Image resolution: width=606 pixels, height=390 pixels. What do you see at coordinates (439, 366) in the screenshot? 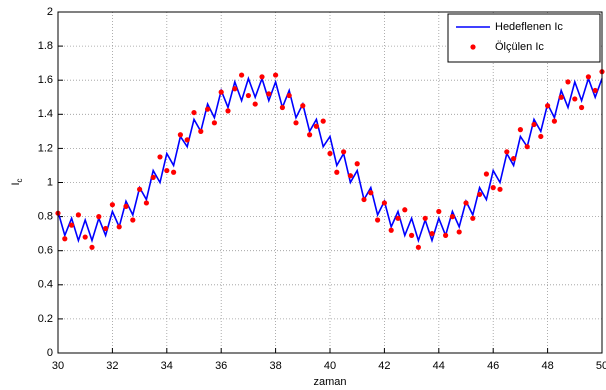
I see `x-tick-label: 44` at bounding box center [439, 366].